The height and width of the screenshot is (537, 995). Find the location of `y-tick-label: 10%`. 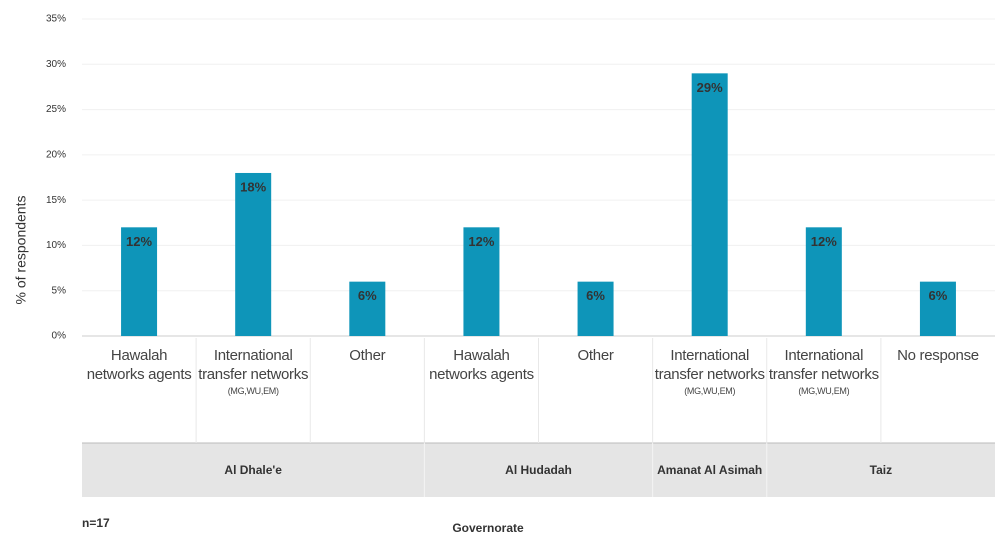

y-tick-label: 10% is located at coordinates (56, 245).